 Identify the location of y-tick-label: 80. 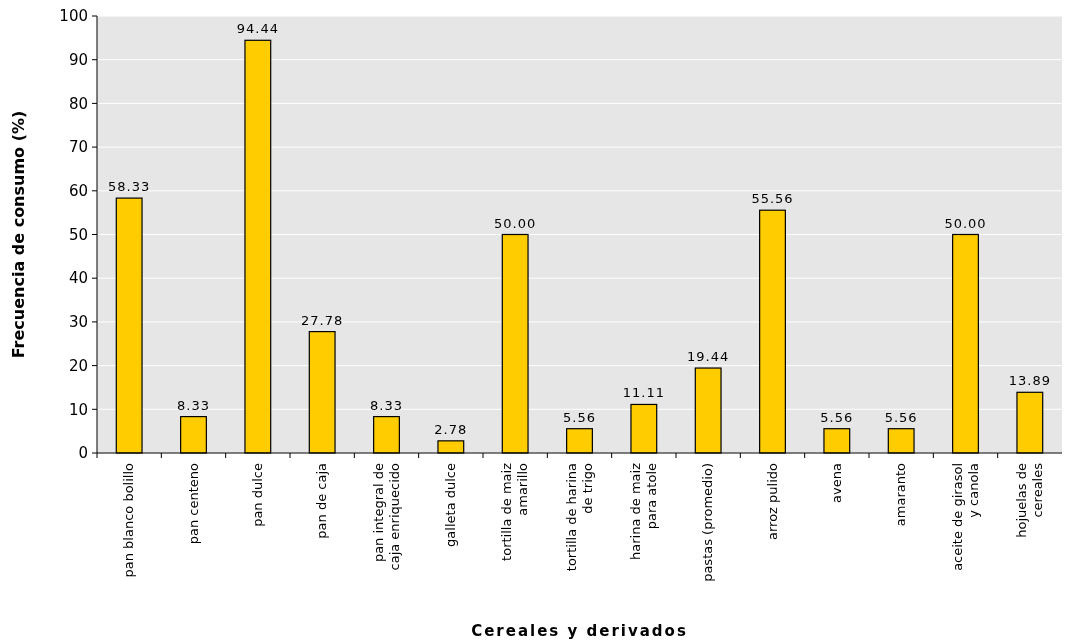
(78, 103).